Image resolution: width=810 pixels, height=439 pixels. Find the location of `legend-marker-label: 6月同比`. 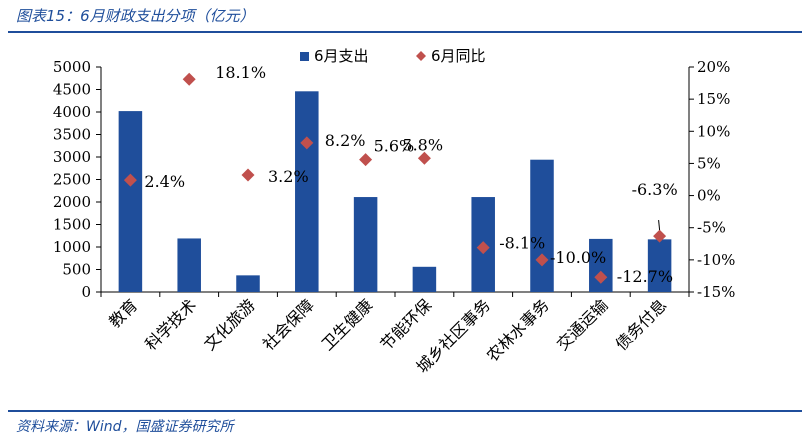

legend-marker-label: 6月同比 is located at coordinates (458, 56).